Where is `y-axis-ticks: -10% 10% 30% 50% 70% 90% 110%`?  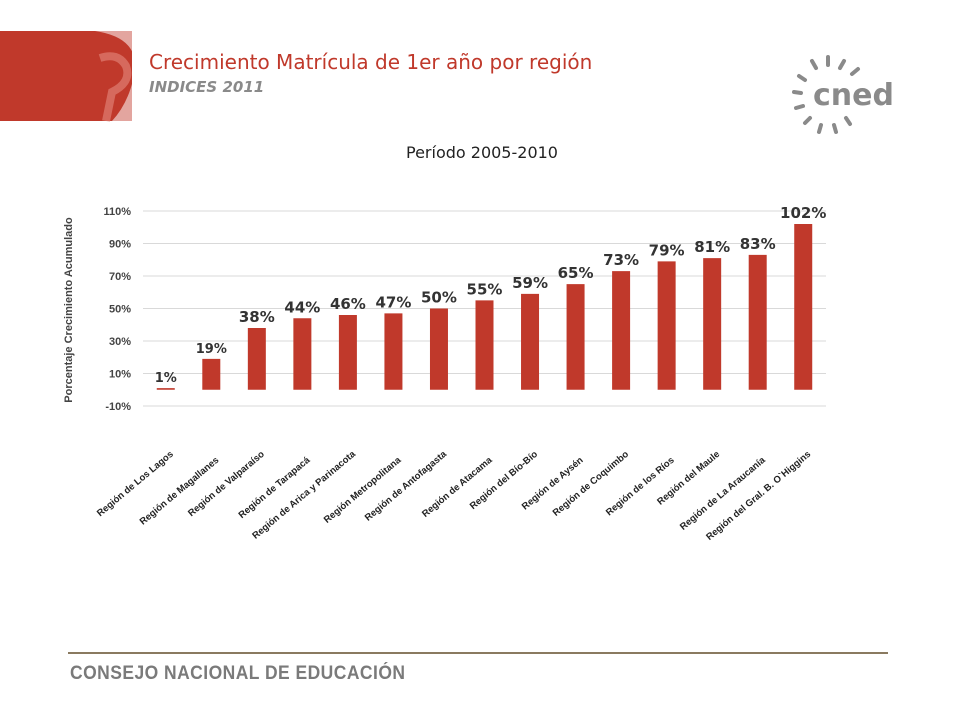 y-axis-ticks: -10% 10% 30% 50% 70% 90% 110% is located at coordinates (117, 309).